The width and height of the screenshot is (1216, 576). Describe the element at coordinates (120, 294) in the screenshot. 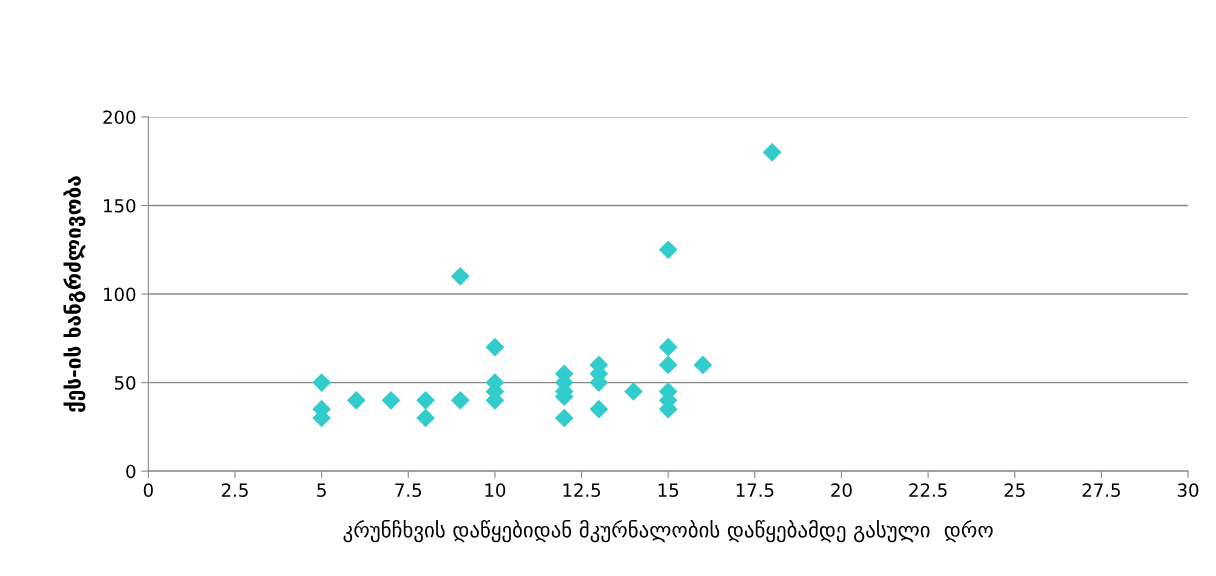

I see `y-tick-label: 100` at that location.